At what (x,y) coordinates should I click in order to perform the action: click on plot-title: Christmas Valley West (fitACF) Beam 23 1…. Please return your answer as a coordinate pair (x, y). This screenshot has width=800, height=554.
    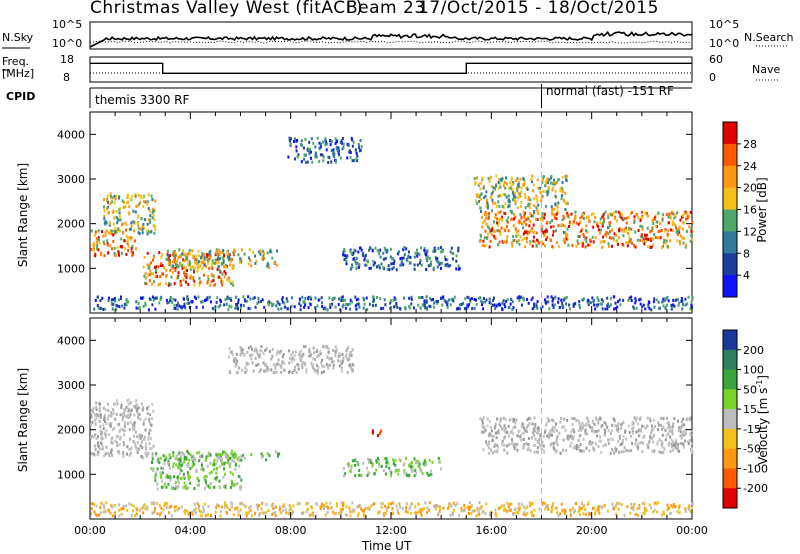
    Looking at the image, I should click on (374, 9).